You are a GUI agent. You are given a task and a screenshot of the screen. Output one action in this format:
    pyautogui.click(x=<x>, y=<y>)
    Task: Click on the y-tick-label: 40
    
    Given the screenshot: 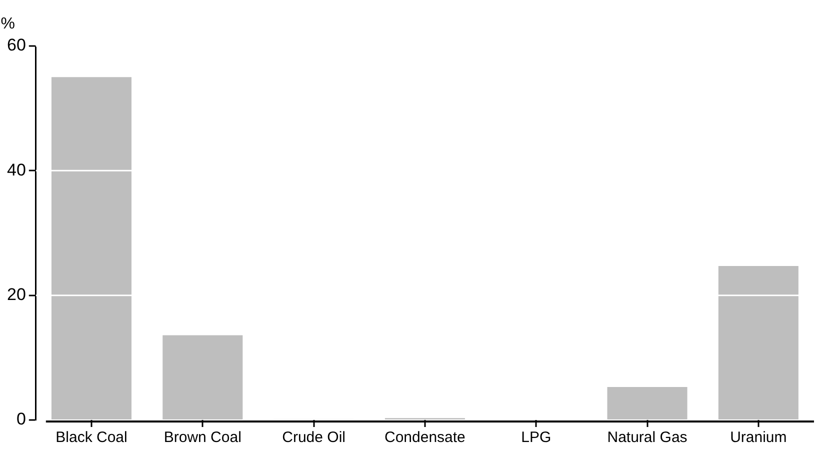 What is the action you would take?
    pyautogui.click(x=16, y=170)
    